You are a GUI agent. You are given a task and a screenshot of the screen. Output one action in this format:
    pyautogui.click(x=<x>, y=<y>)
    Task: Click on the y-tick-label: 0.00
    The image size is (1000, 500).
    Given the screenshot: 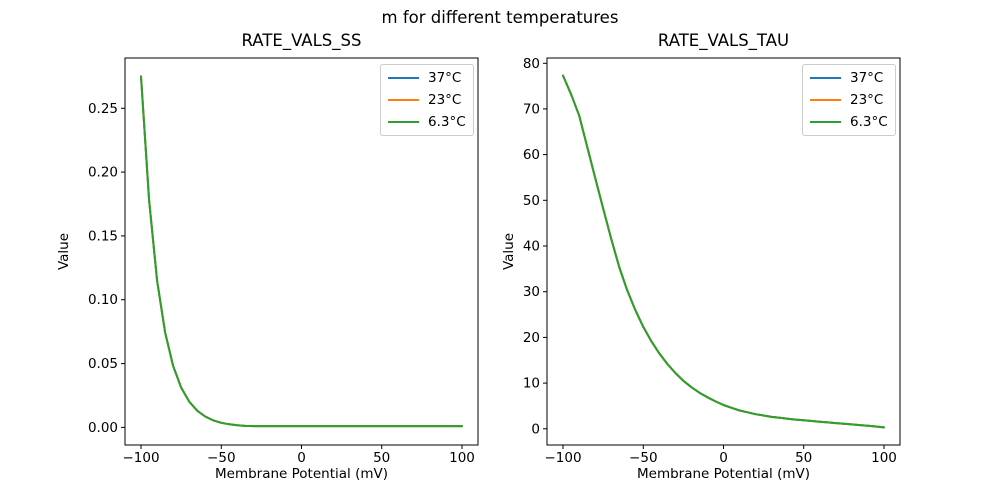 What is the action you would take?
    pyautogui.click(x=103, y=428)
    